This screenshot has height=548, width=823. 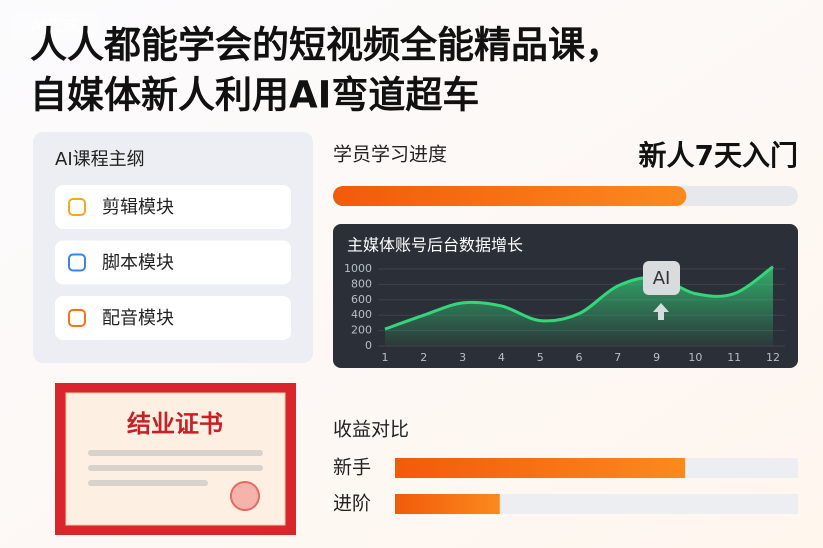 What do you see at coordinates (718, 155) in the screenshot?
I see `progress-tagline: 新人7天入门` at bounding box center [718, 155].